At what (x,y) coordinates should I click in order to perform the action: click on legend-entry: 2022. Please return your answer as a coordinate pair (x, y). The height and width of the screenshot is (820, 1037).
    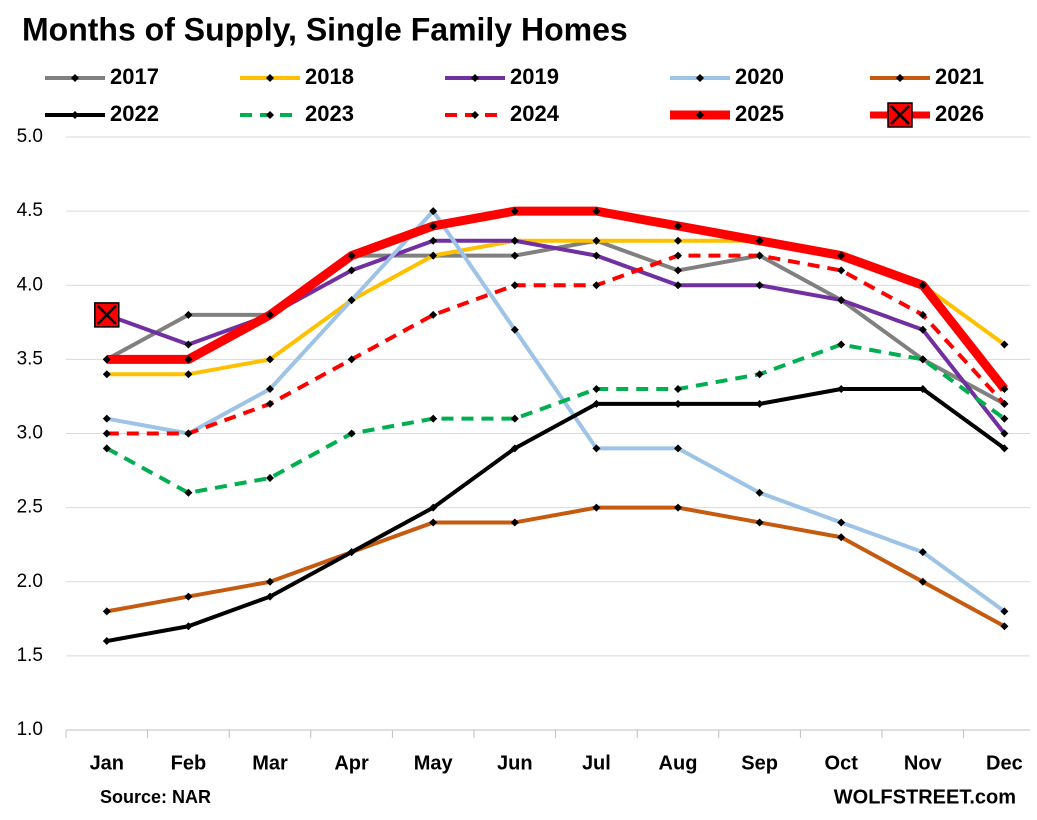
    Looking at the image, I should click on (102, 113).